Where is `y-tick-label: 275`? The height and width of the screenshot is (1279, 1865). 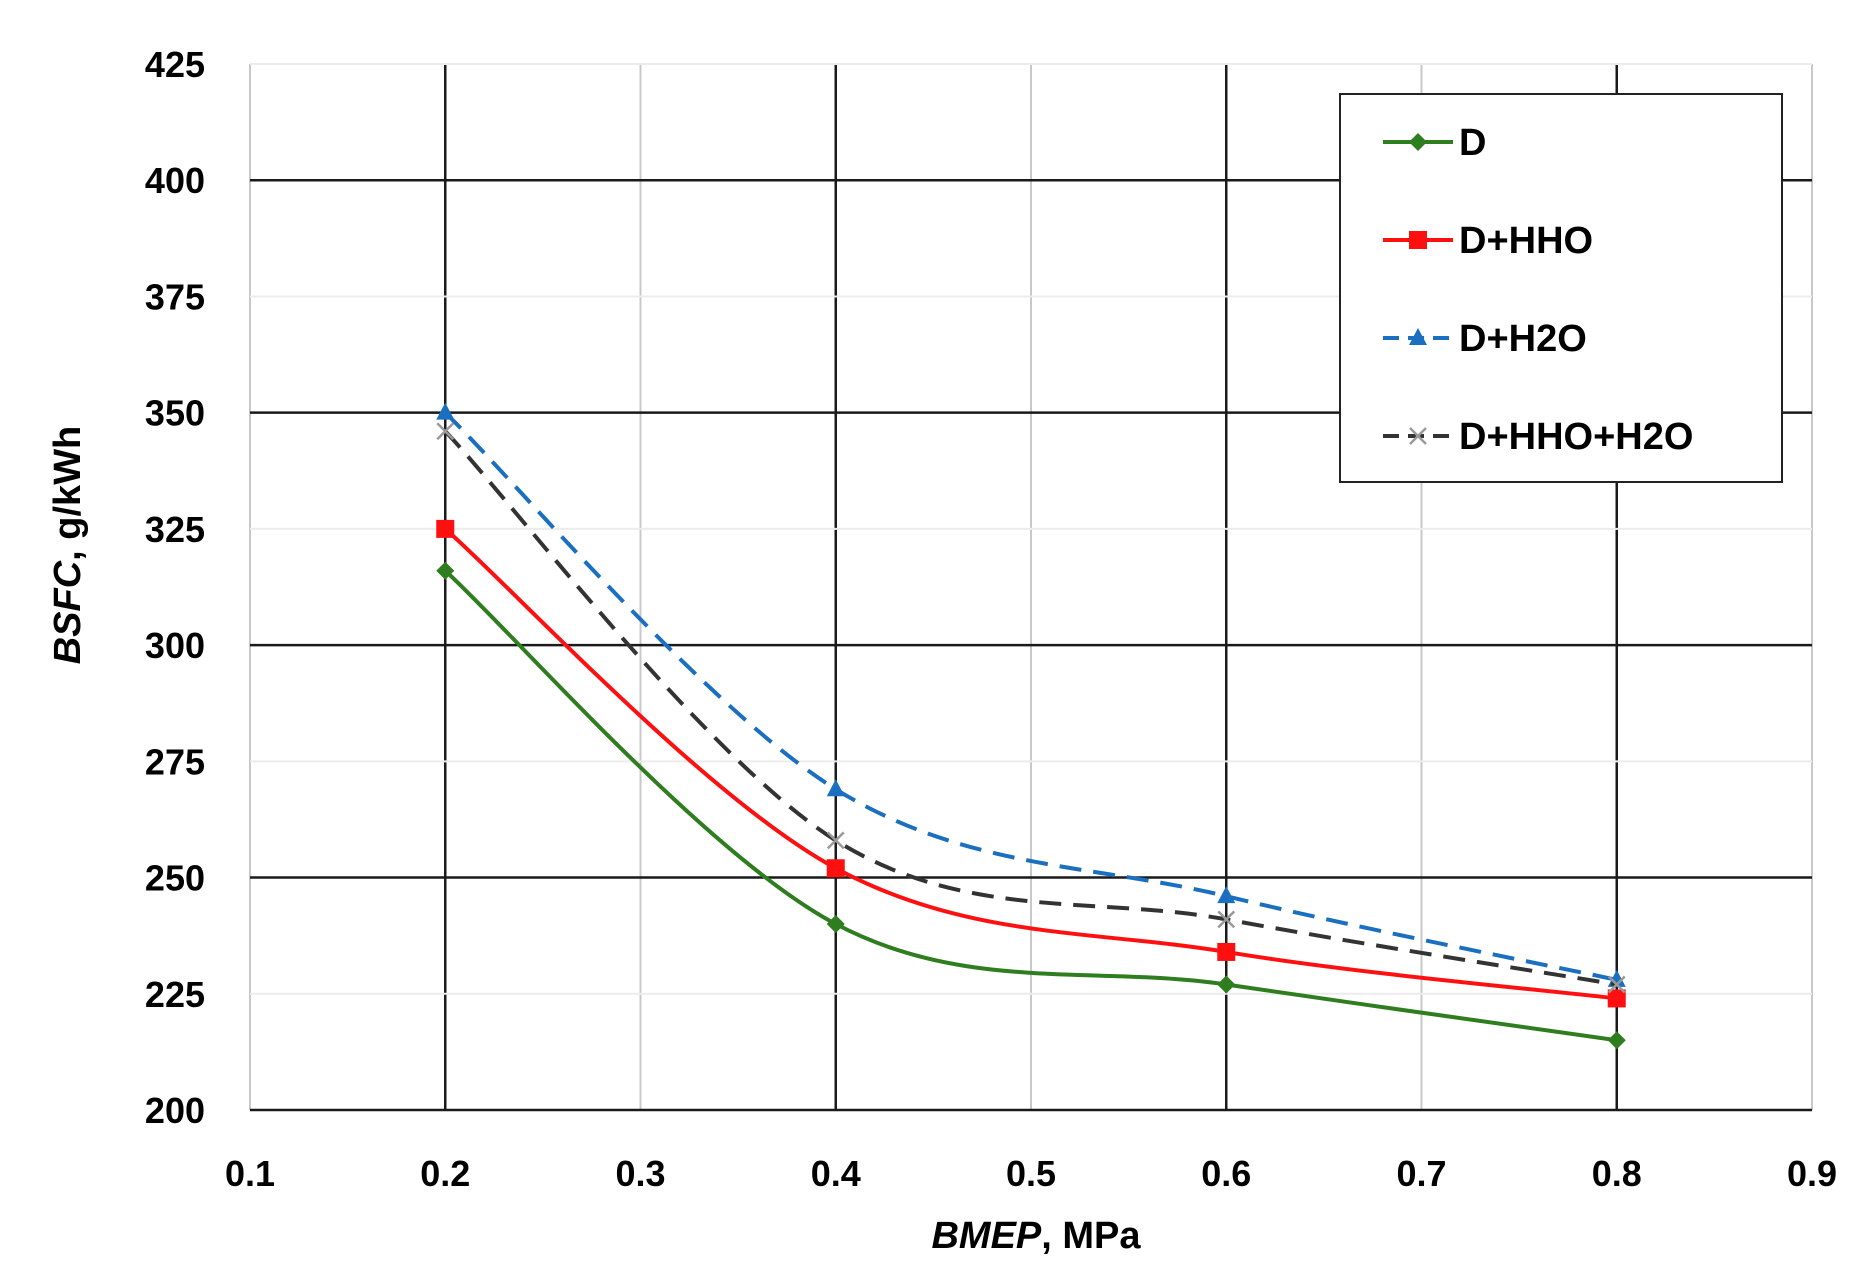
y-tick-label: 275 is located at coordinates (175, 761).